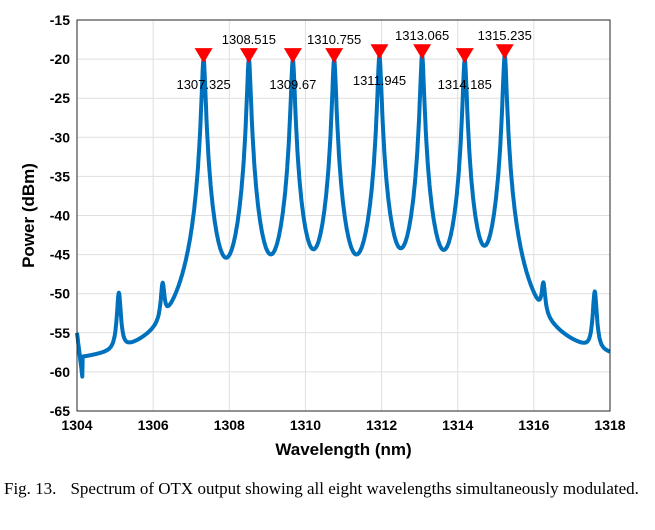 Image resolution: width=655 pixels, height=530 pixels. Describe the element at coordinates (249, 39) in the screenshot. I see `peak-label: 1308.515` at that location.